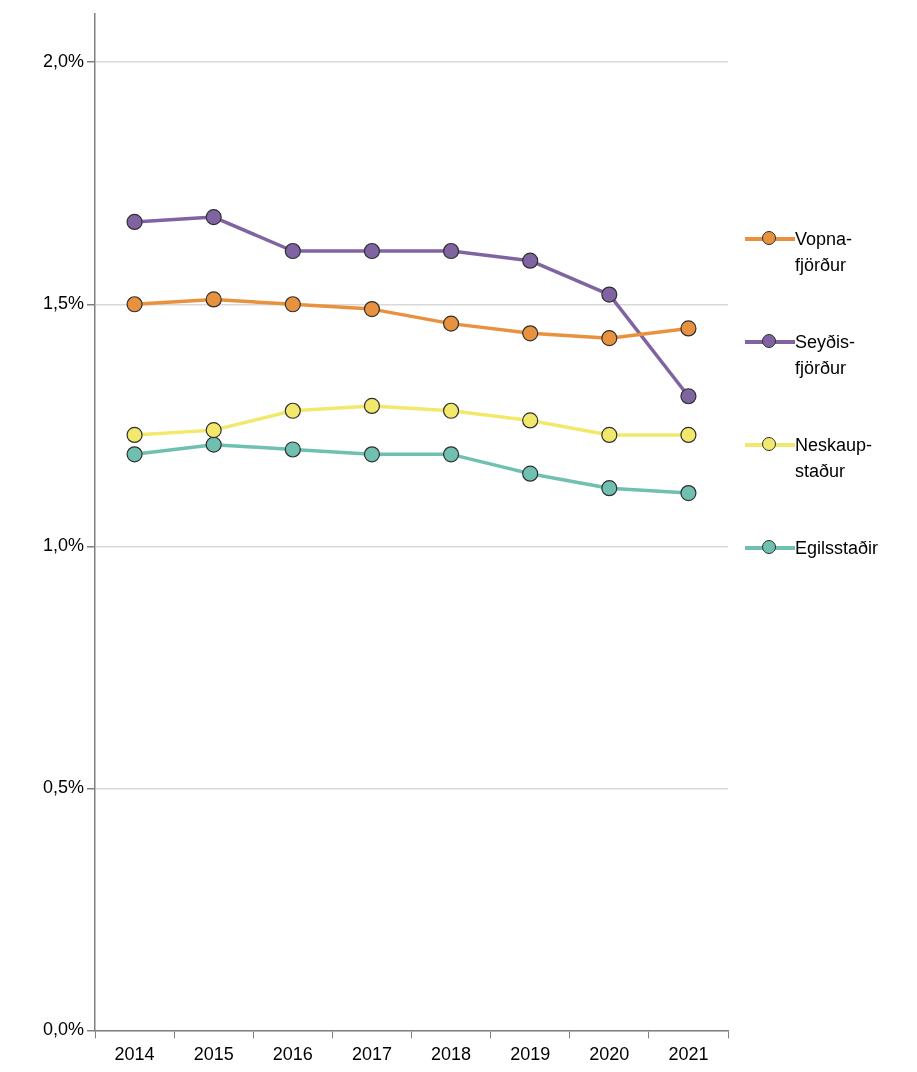  I want to click on x-tick-label: 2018, so click(451, 1054).